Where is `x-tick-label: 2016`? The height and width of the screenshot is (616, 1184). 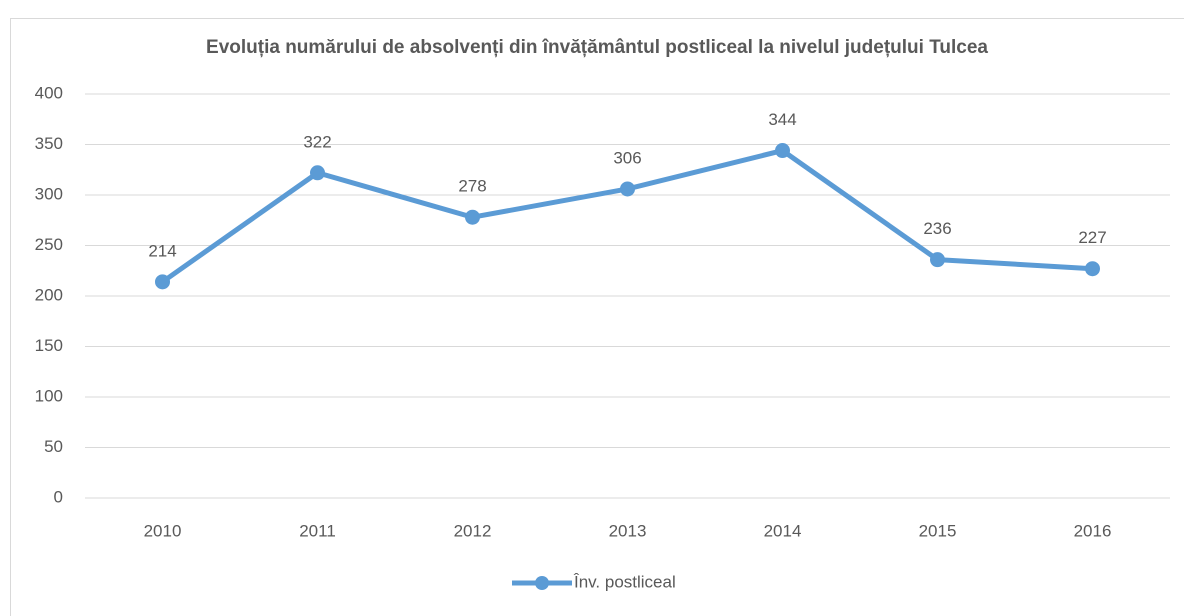
x-tick-label: 2016 is located at coordinates (1093, 530).